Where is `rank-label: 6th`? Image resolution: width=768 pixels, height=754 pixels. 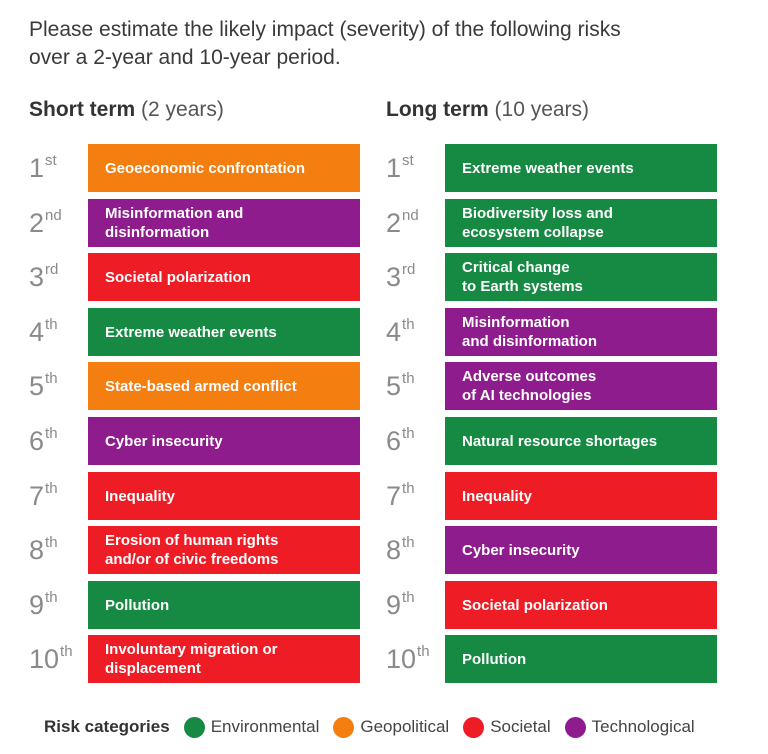
rank-label: 6th is located at coordinates (416, 441).